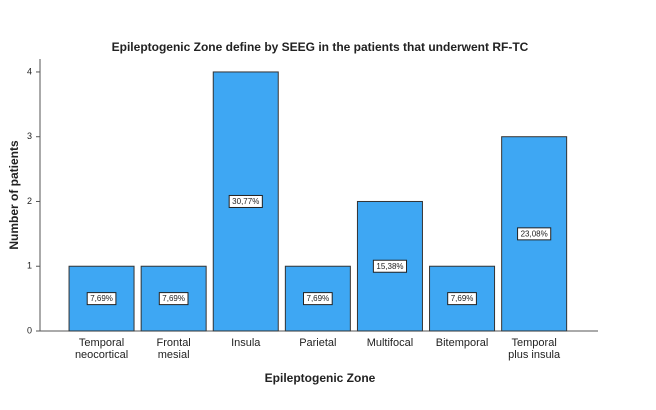 The height and width of the screenshot is (410, 656). I want to click on x-tick-label: Insula, so click(246, 343).